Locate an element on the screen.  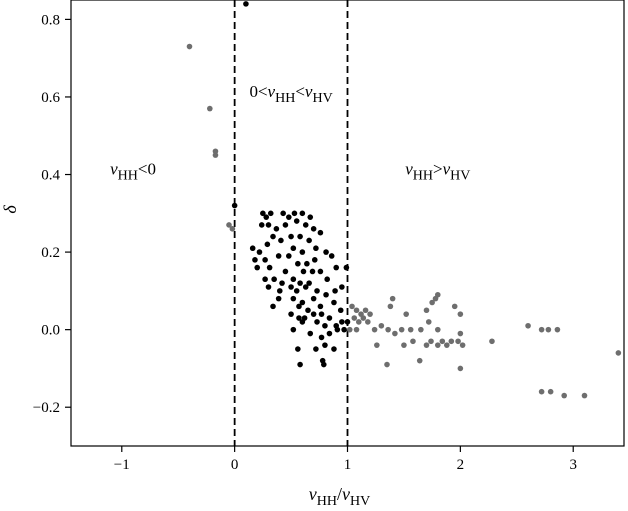
y-tick-label: 0.0 is located at coordinates (50, 331).